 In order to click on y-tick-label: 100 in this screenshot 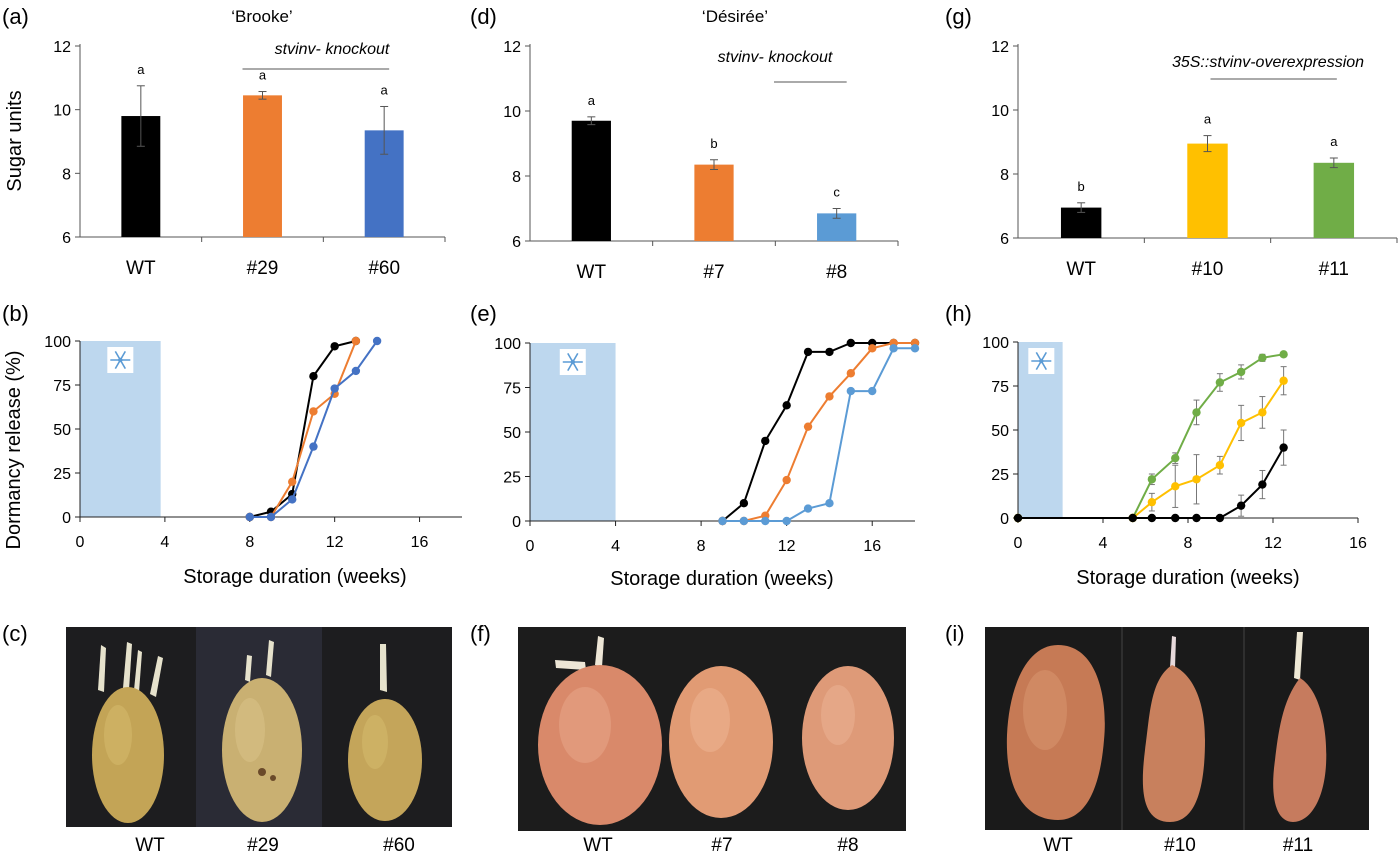, I will do `click(57, 342)`.